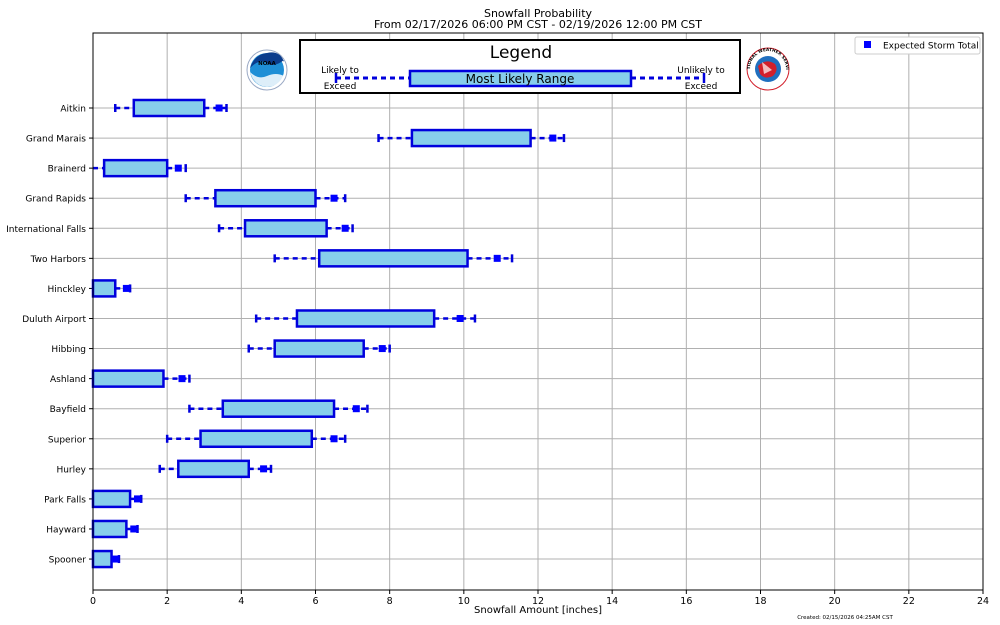  What do you see at coordinates (296, 138) in the screenshot?
I see `location-row: Grand Marais` at bounding box center [296, 138].